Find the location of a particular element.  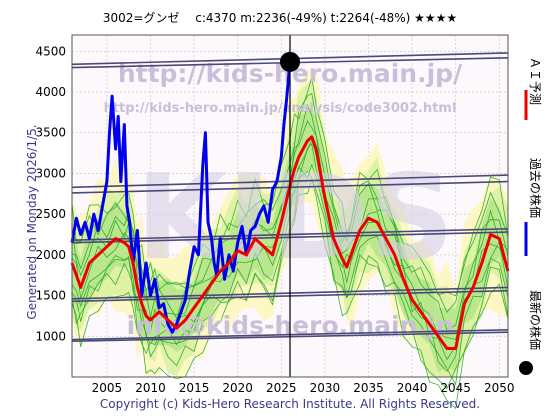

legend: ＡＩ予測 過去の株価 最新の株価 is located at coordinates (531, 216).